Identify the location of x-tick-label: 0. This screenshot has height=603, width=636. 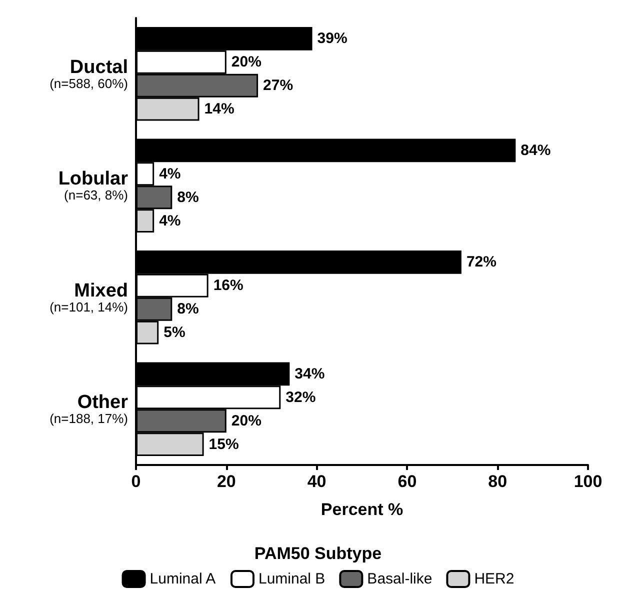
(136, 481).